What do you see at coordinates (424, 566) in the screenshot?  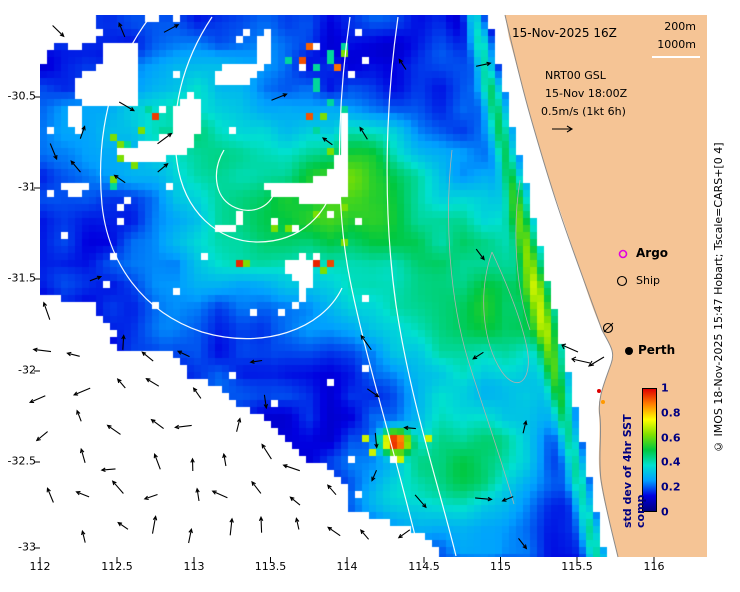 I see `x-axis-tick-label: 114.5` at bounding box center [424, 566].